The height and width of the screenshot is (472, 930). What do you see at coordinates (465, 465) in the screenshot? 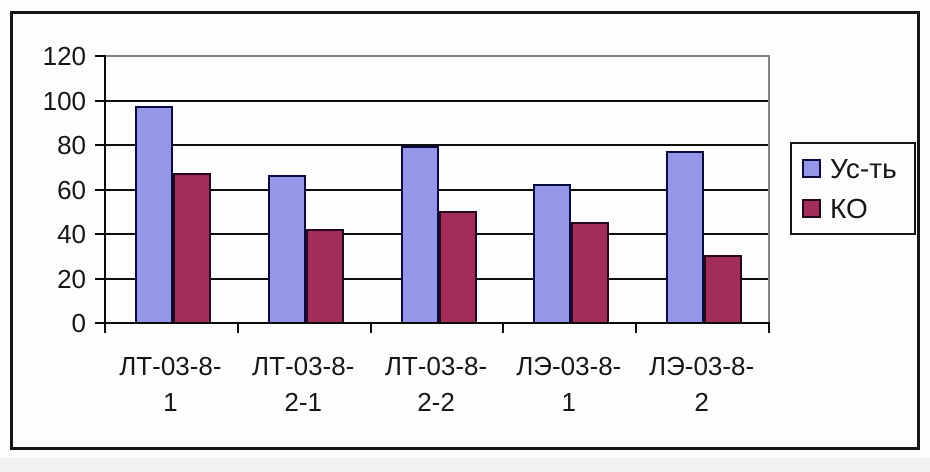
I see `page-bottom-strip` at bounding box center [465, 465].